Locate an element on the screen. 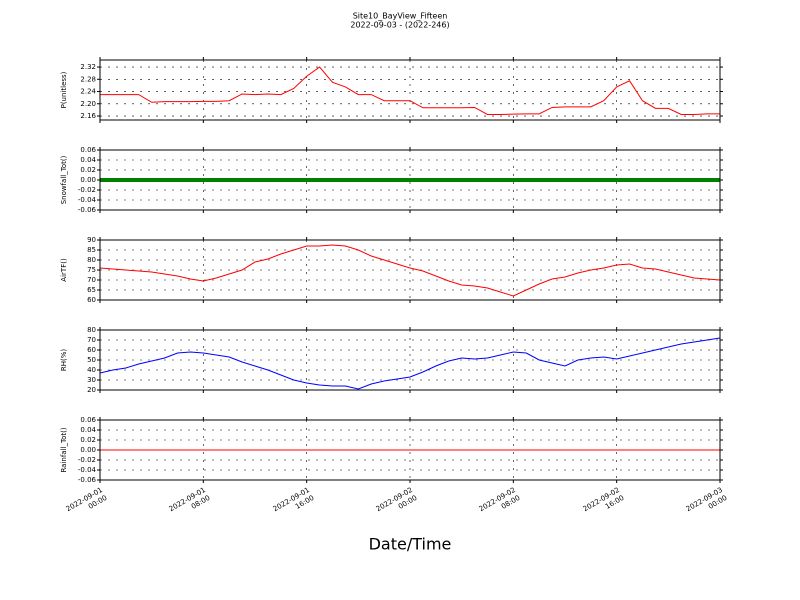  chart-title: Site10_BayView_Fifteen is located at coordinates (400, 16).